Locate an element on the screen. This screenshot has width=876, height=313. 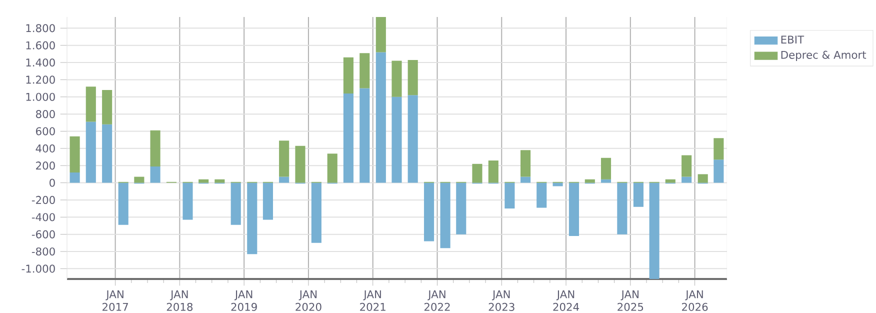
x-tick-label: JAN 2026 is located at coordinates (695, 300).